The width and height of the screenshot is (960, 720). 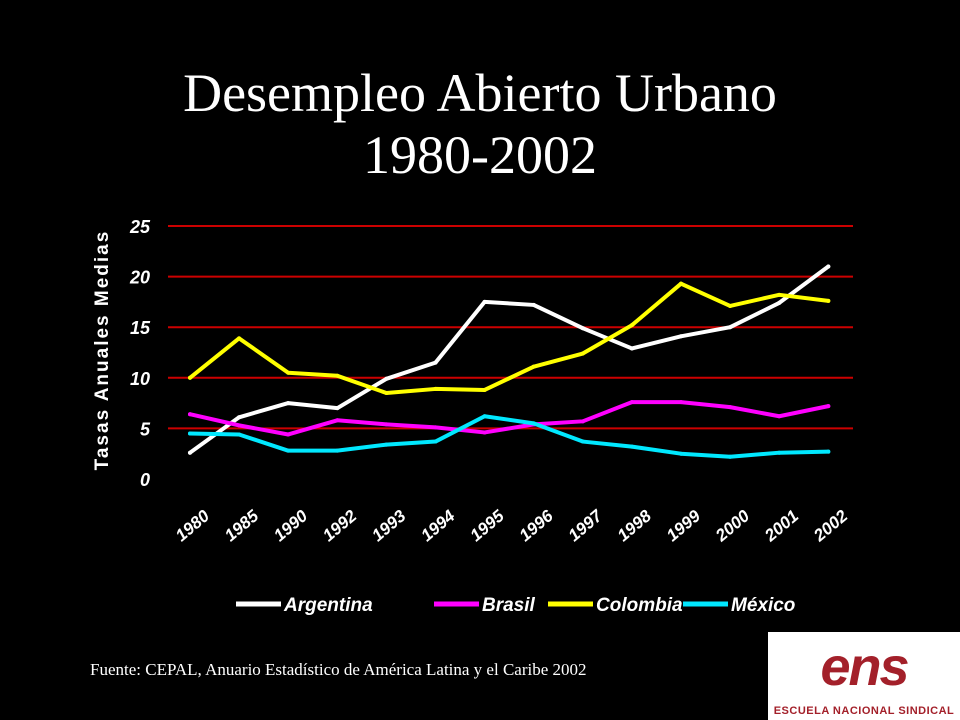 I want to click on x-tick-label: 1997, so click(x=586, y=525).